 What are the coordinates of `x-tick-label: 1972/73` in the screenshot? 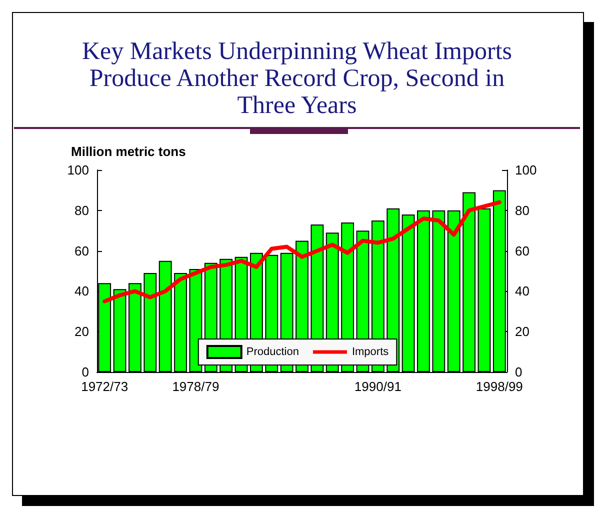 It's located at (104, 386).